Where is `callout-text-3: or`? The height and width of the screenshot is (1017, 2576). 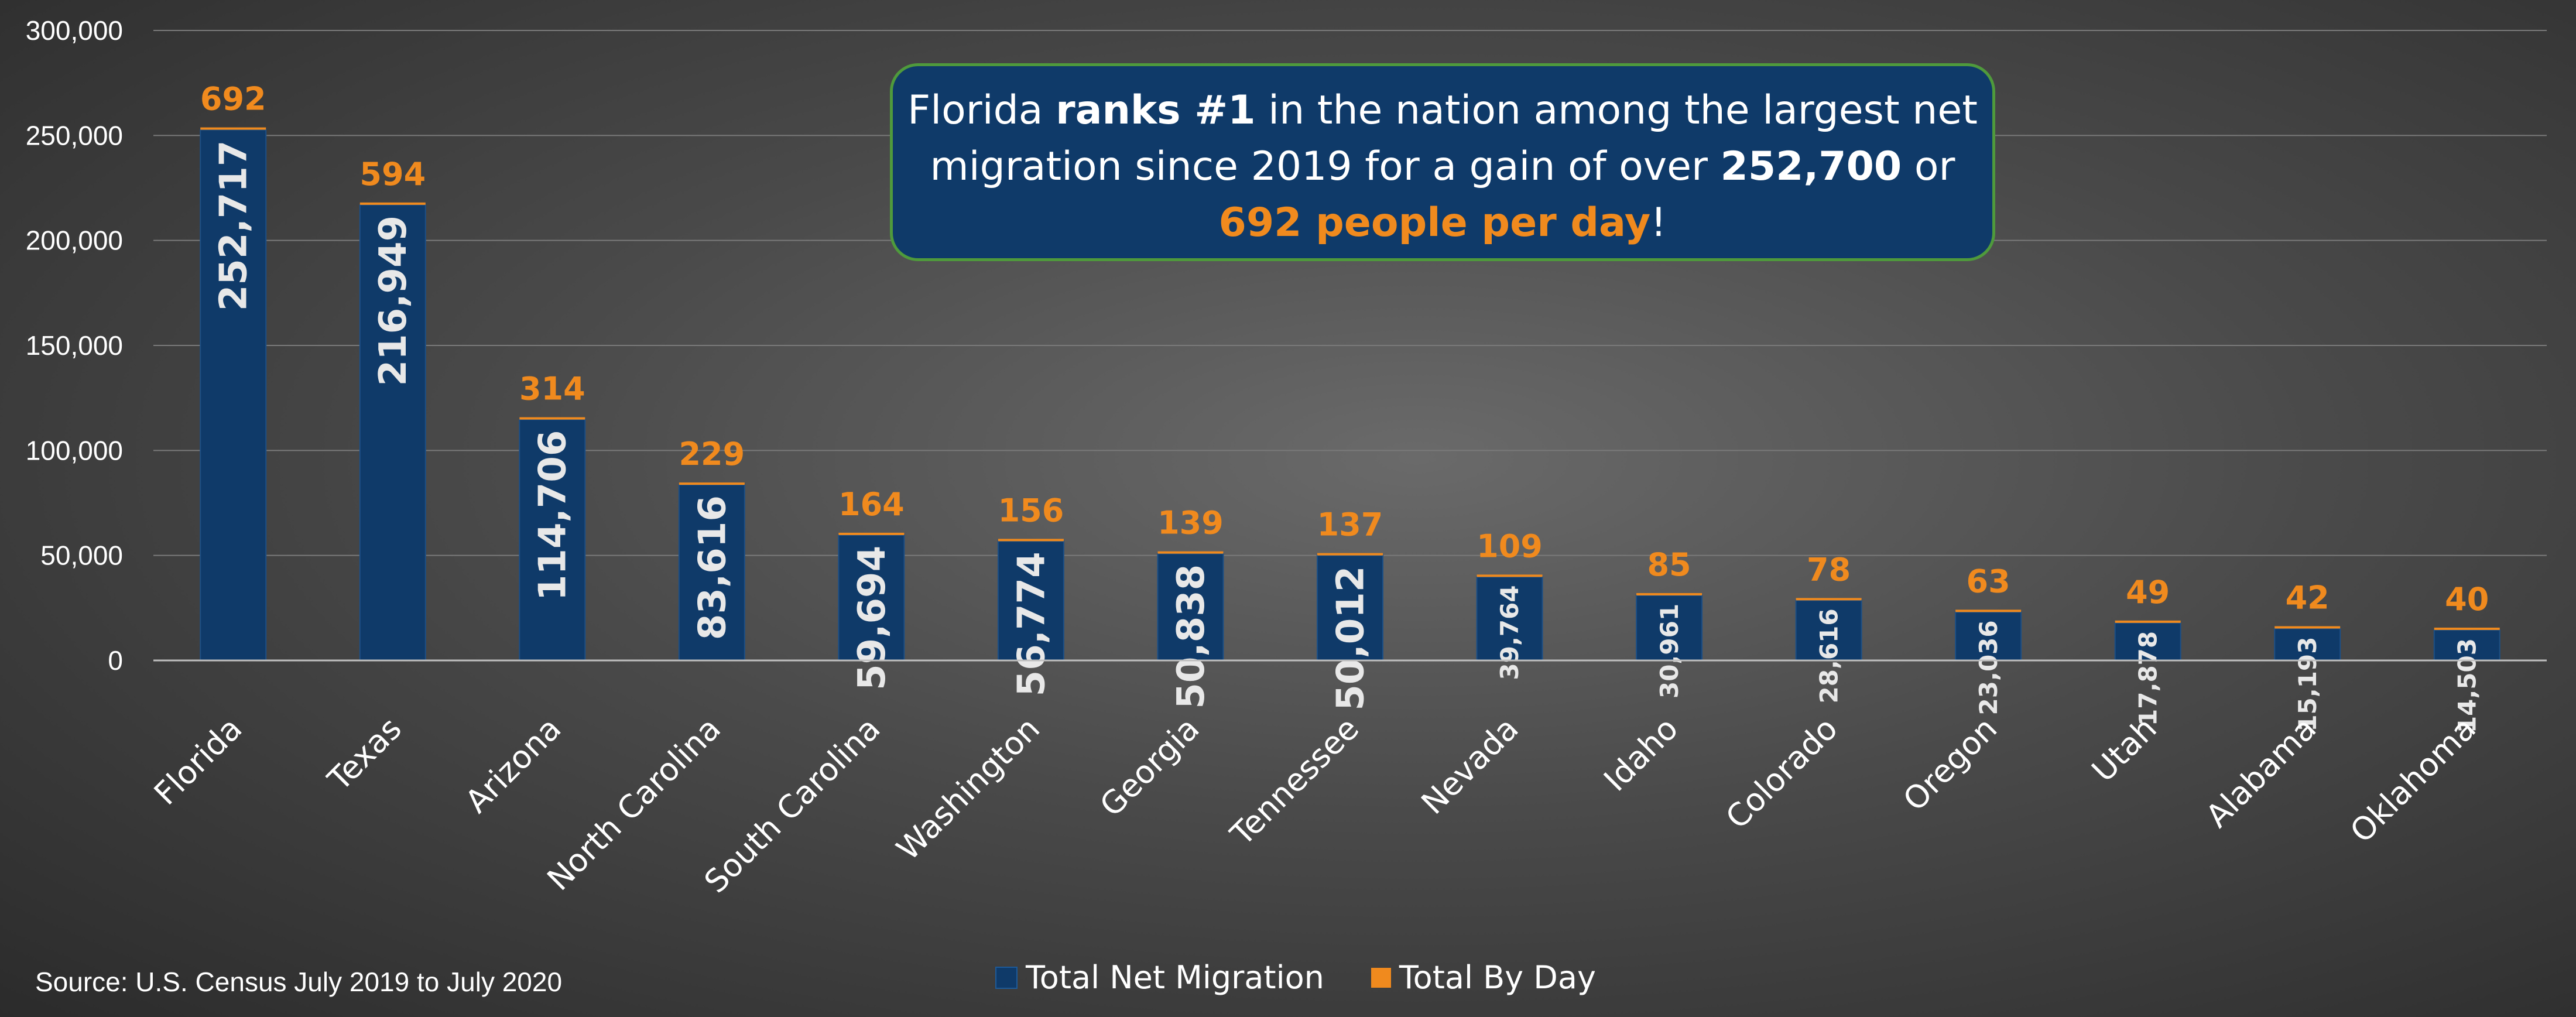
callout-text-3: or is located at coordinates (1928, 166).